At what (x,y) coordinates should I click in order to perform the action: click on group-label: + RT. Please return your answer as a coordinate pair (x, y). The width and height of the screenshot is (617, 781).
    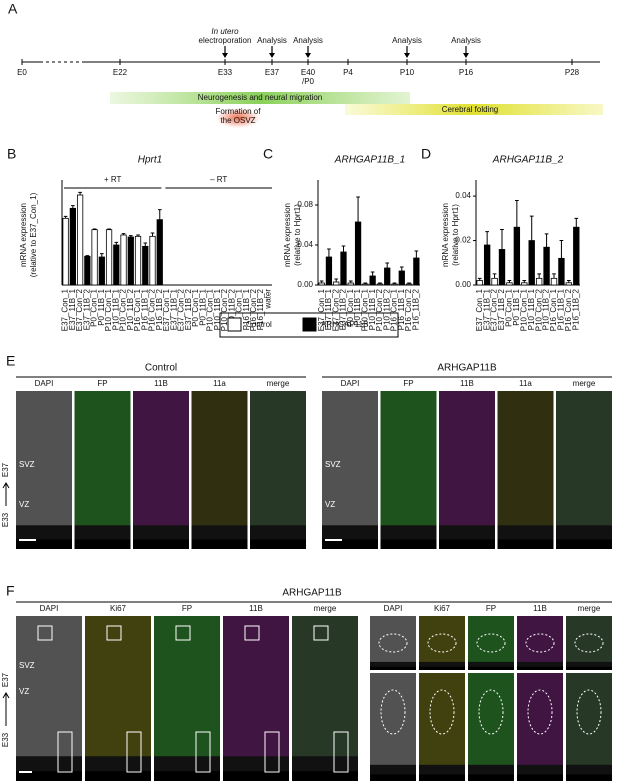
    Looking at the image, I should click on (113, 179).